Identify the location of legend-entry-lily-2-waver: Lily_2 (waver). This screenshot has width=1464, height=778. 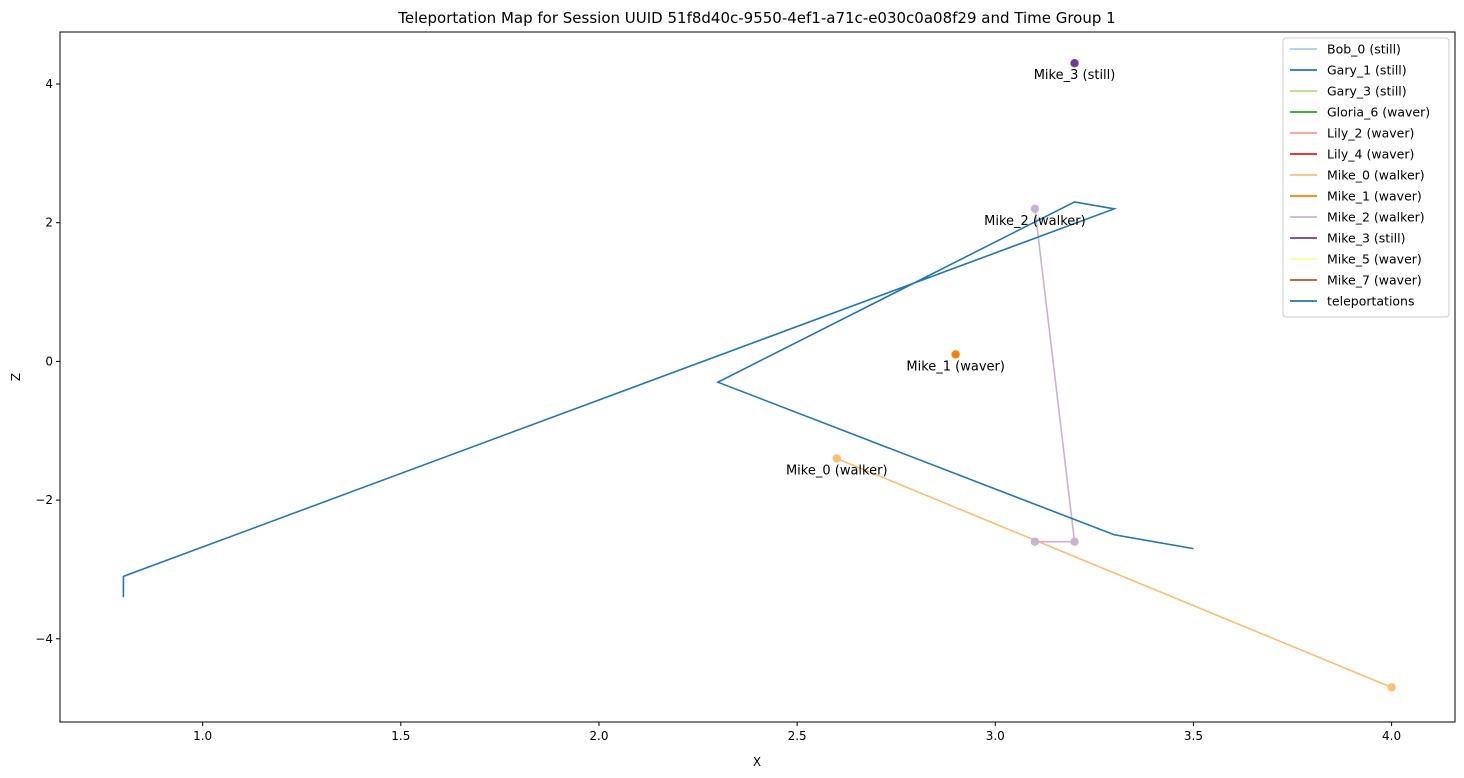
(1370, 133).